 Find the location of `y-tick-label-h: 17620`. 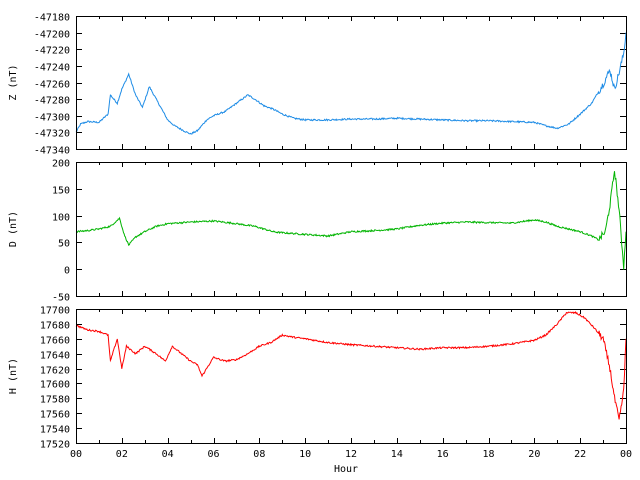

y-tick-label-h: 17620 is located at coordinates (55, 371).